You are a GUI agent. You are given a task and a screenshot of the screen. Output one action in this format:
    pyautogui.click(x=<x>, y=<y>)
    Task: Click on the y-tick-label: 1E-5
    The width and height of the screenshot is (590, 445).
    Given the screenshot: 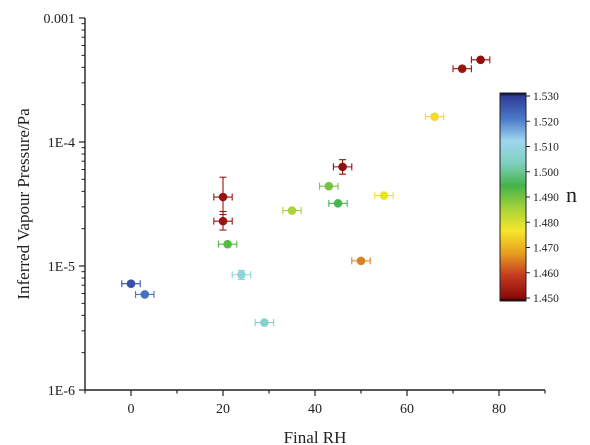 What is the action you would take?
    pyautogui.click(x=61, y=267)
    